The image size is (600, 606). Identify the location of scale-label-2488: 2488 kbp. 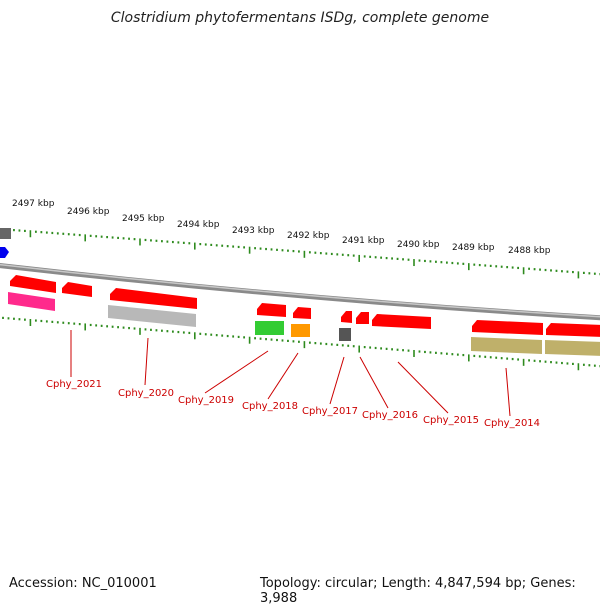
(529, 251).